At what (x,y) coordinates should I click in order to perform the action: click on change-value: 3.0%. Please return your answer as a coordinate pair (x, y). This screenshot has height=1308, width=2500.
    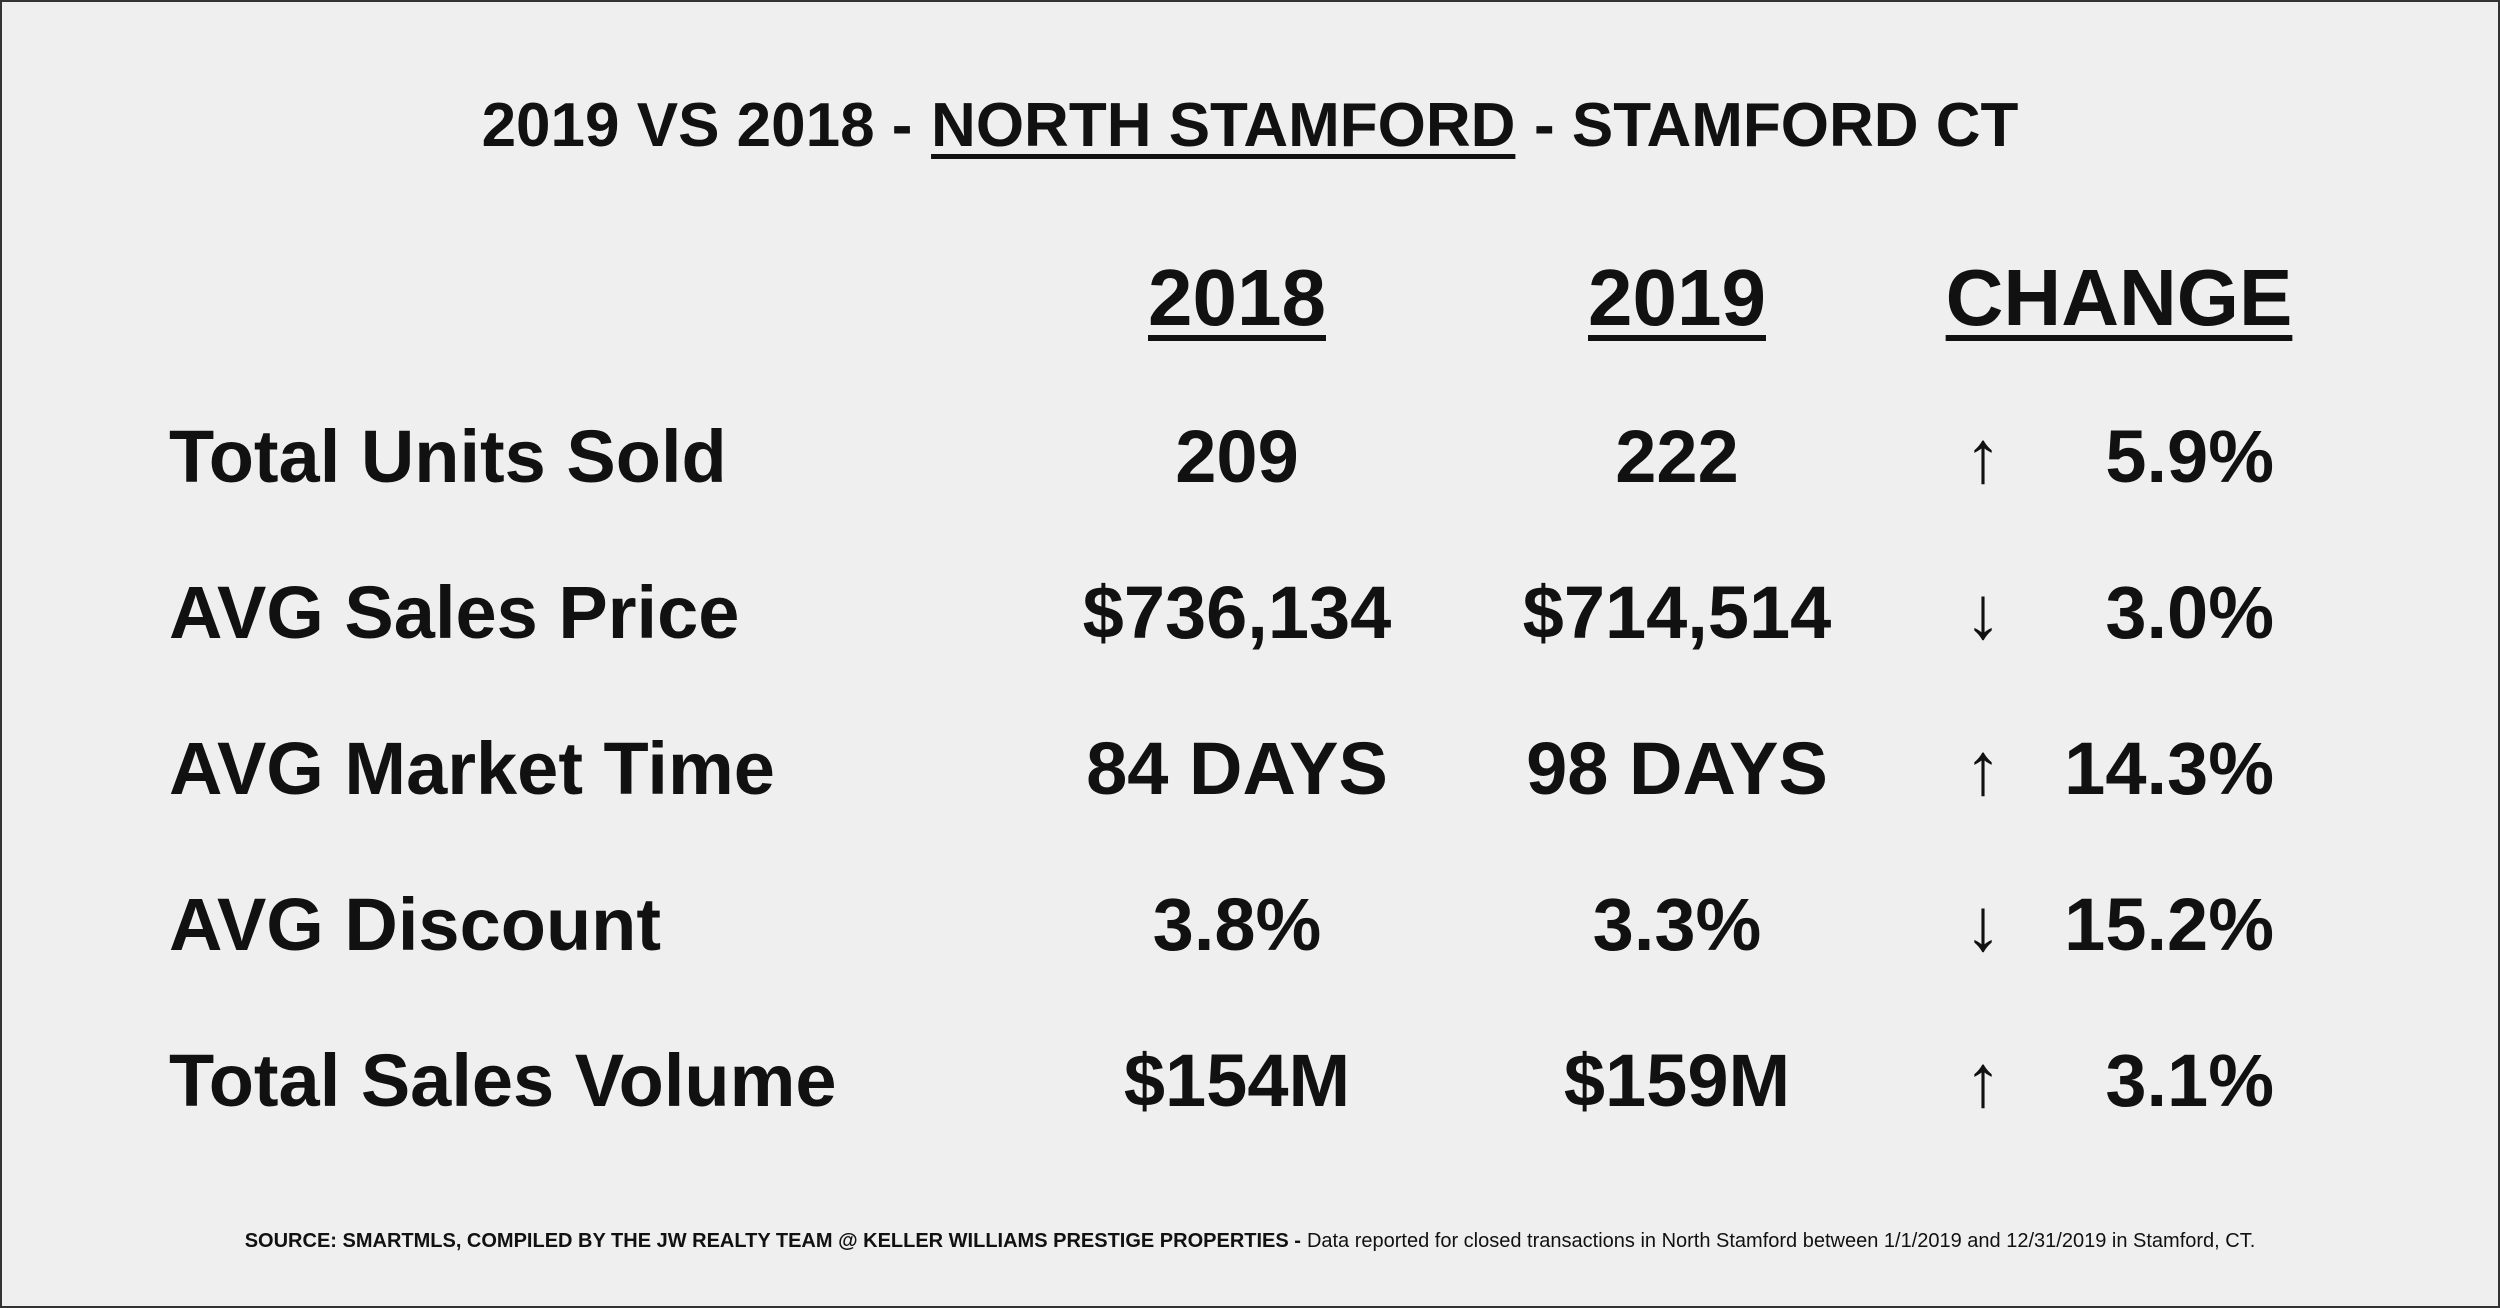
    Looking at the image, I should click on (2189, 612).